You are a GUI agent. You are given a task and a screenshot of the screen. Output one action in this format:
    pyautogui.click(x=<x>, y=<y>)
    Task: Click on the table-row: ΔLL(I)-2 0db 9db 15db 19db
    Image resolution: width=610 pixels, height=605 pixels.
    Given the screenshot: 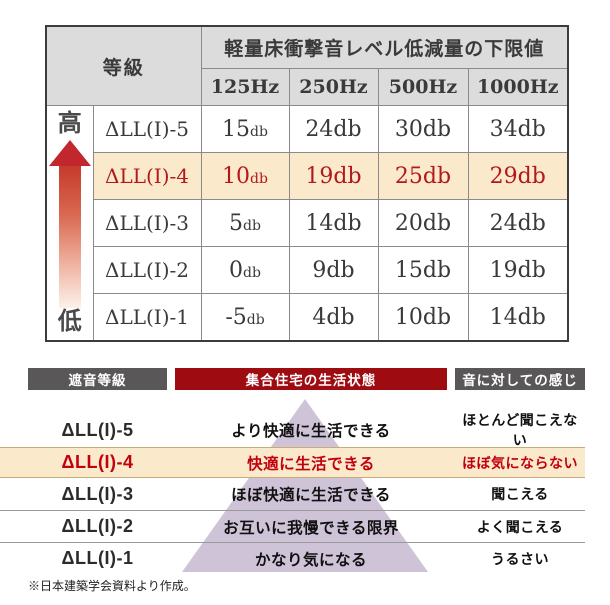 What is the action you would take?
    pyautogui.click(x=307, y=270)
    